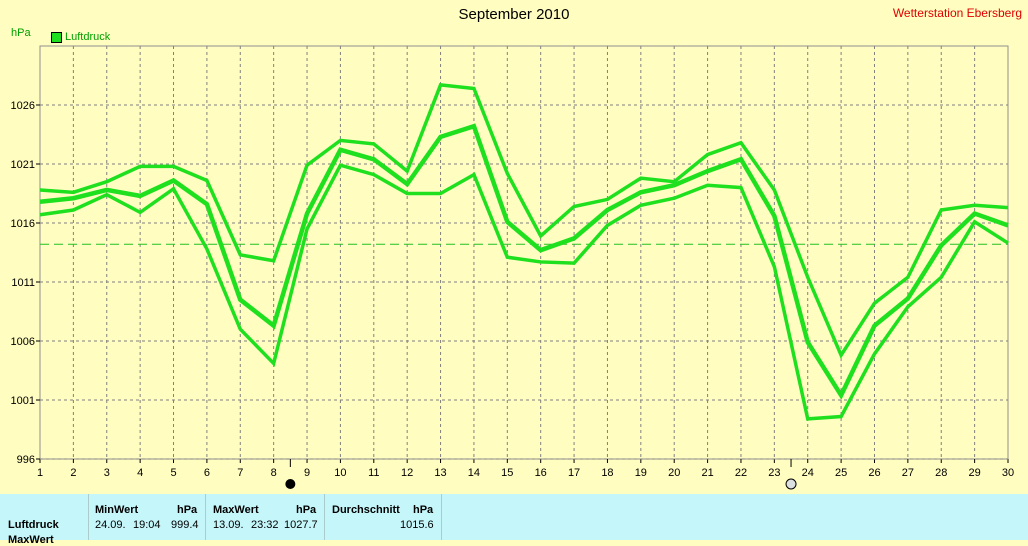 The image size is (1028, 546). Describe the element at coordinates (507, 473) in the screenshot. I see `x-tick-label: 15` at that location.